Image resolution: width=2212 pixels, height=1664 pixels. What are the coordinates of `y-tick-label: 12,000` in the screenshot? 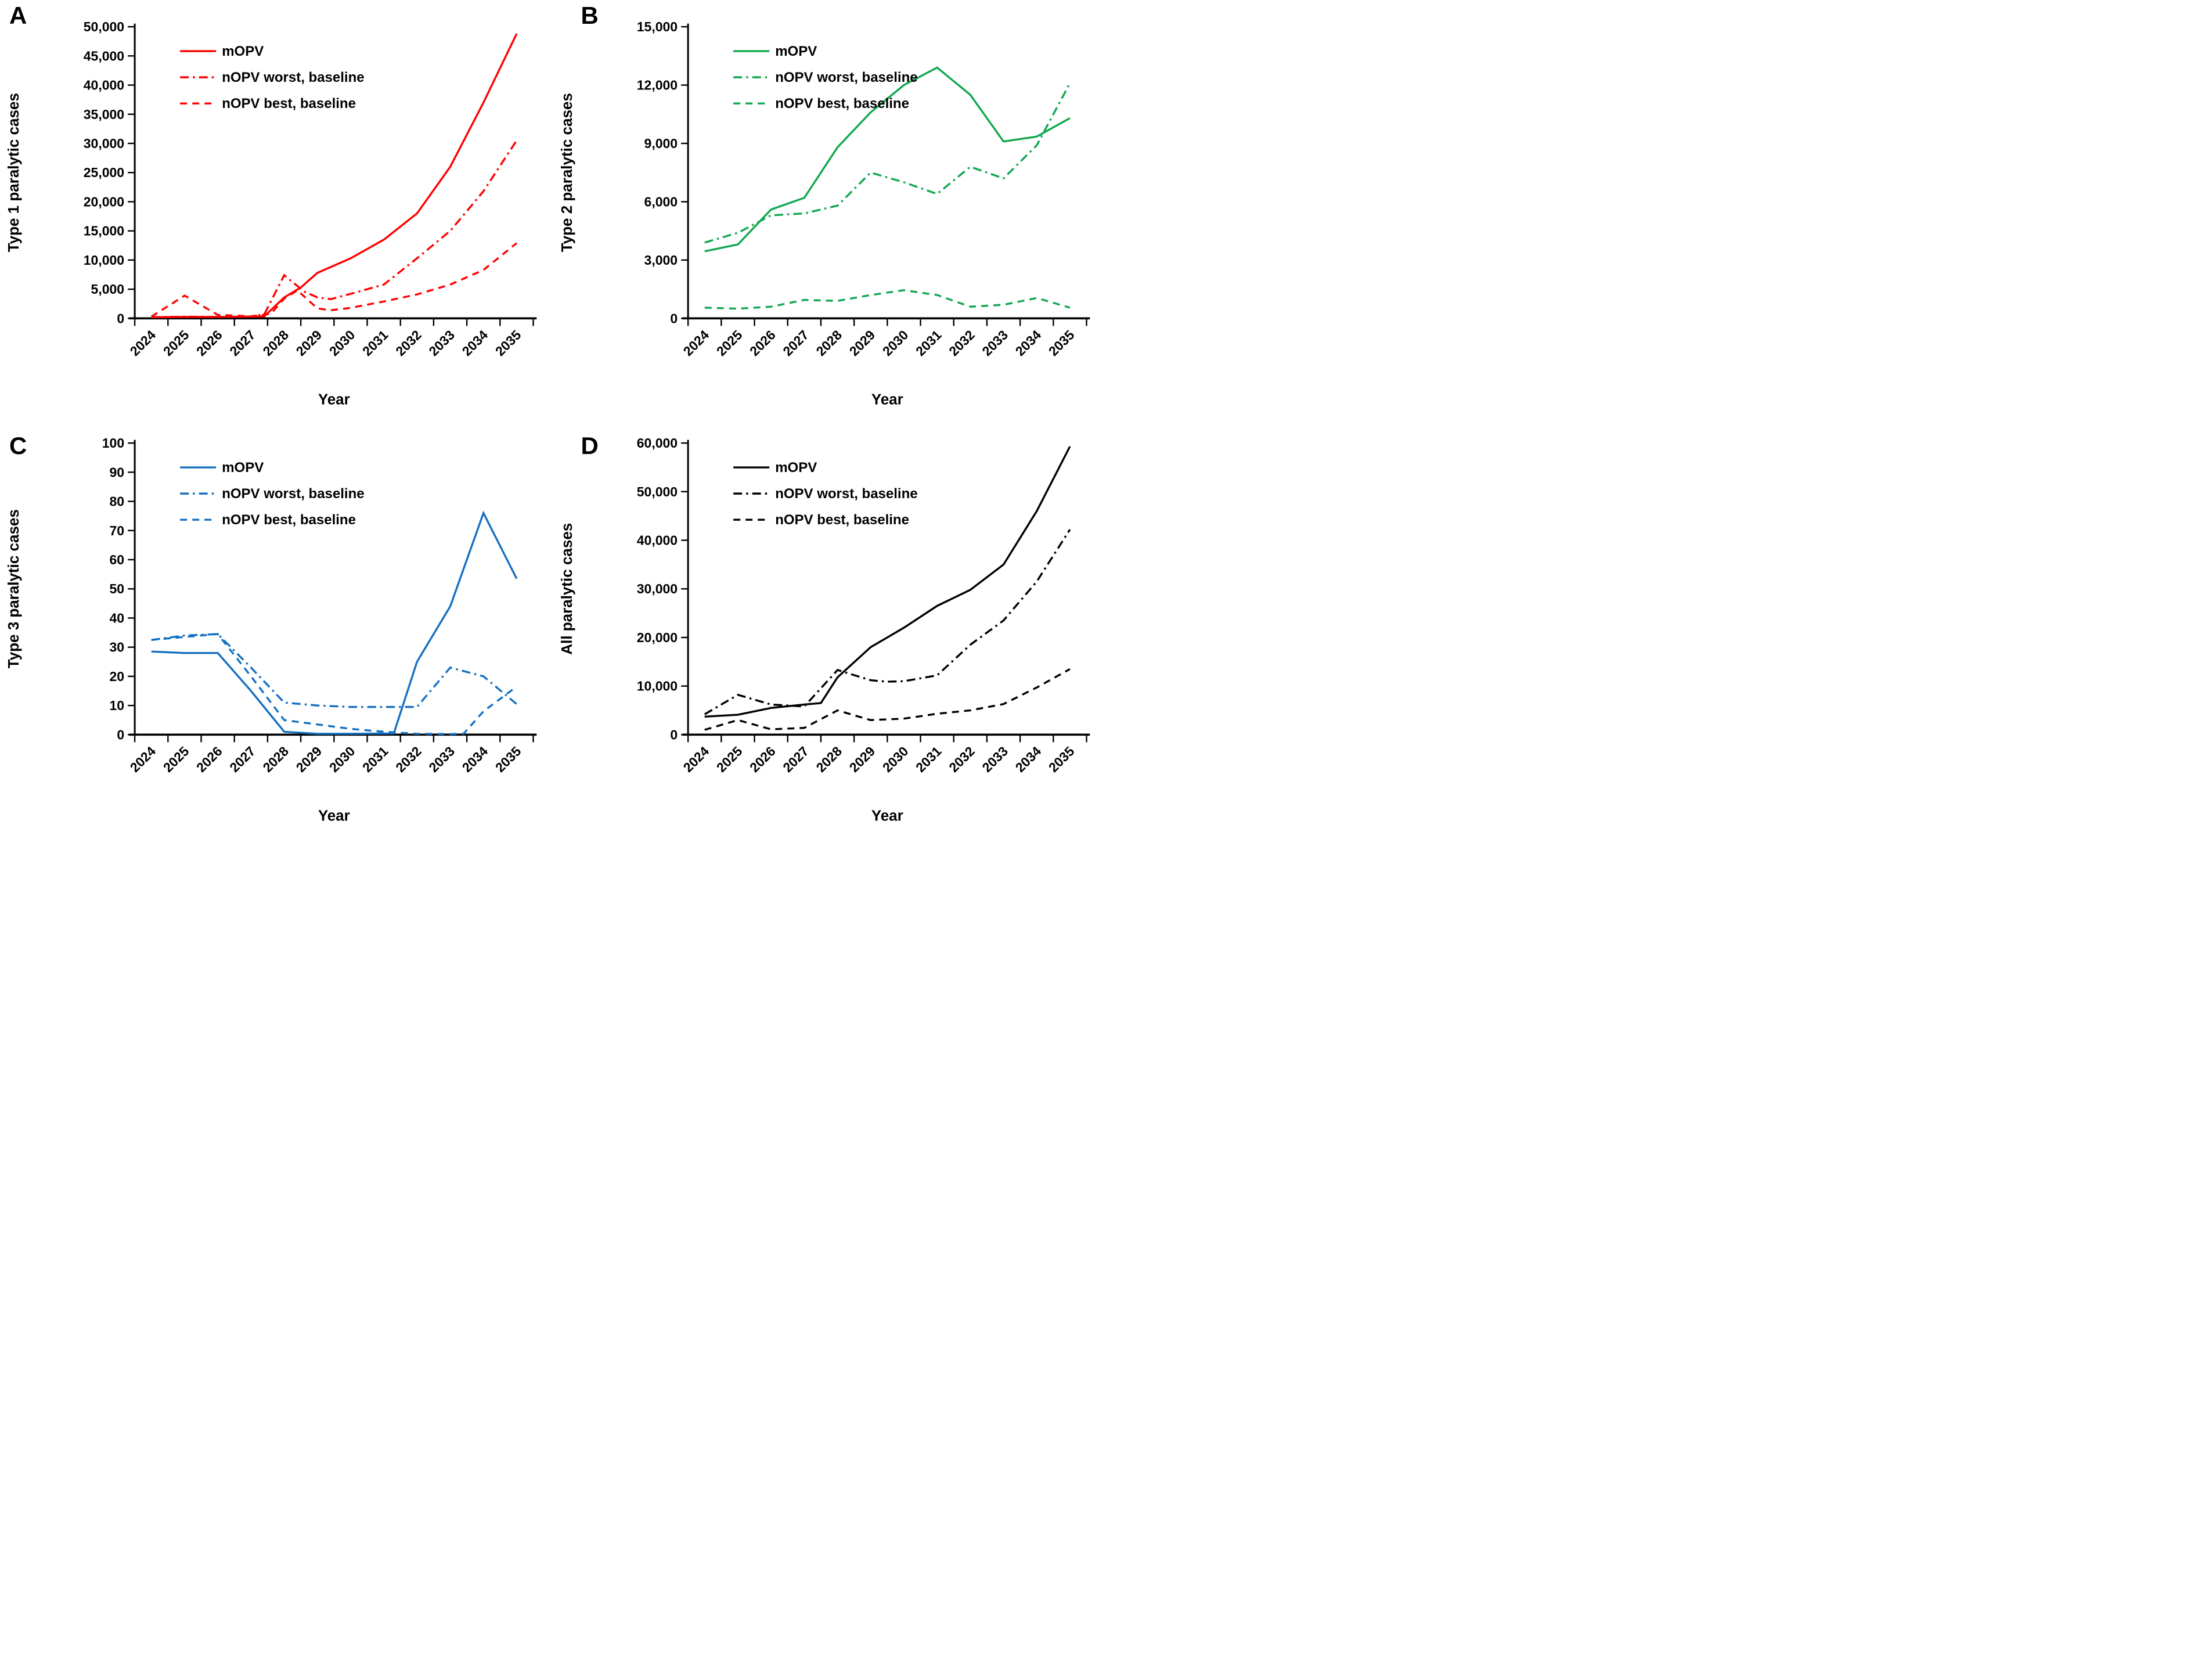 It's located at (656, 85).